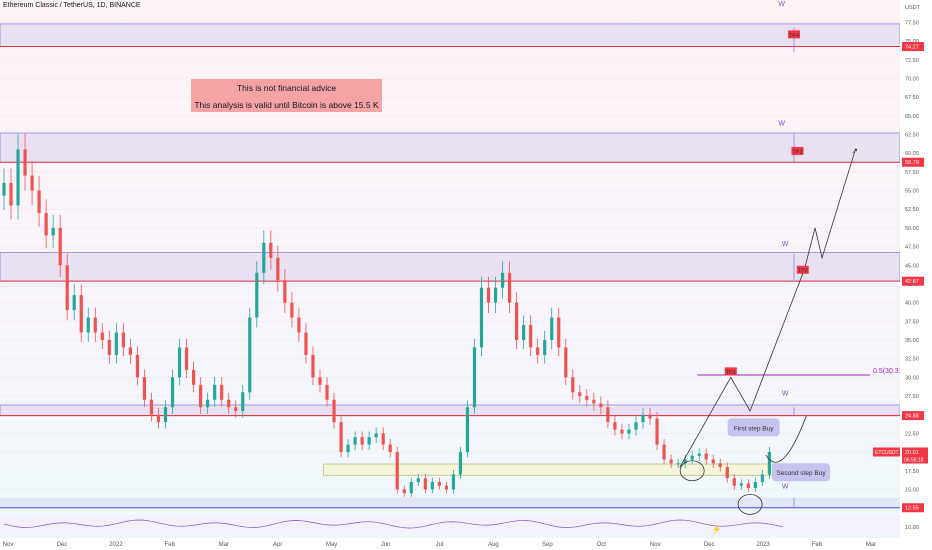 The image size is (932, 550). Describe the element at coordinates (916, 275) in the screenshot. I see `price-axis-background` at that location.